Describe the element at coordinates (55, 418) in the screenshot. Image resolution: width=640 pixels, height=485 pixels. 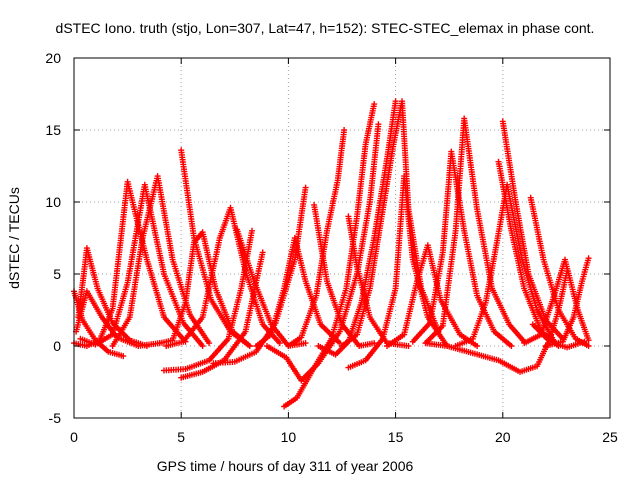
I see `y-tick-label: -5` at that location.